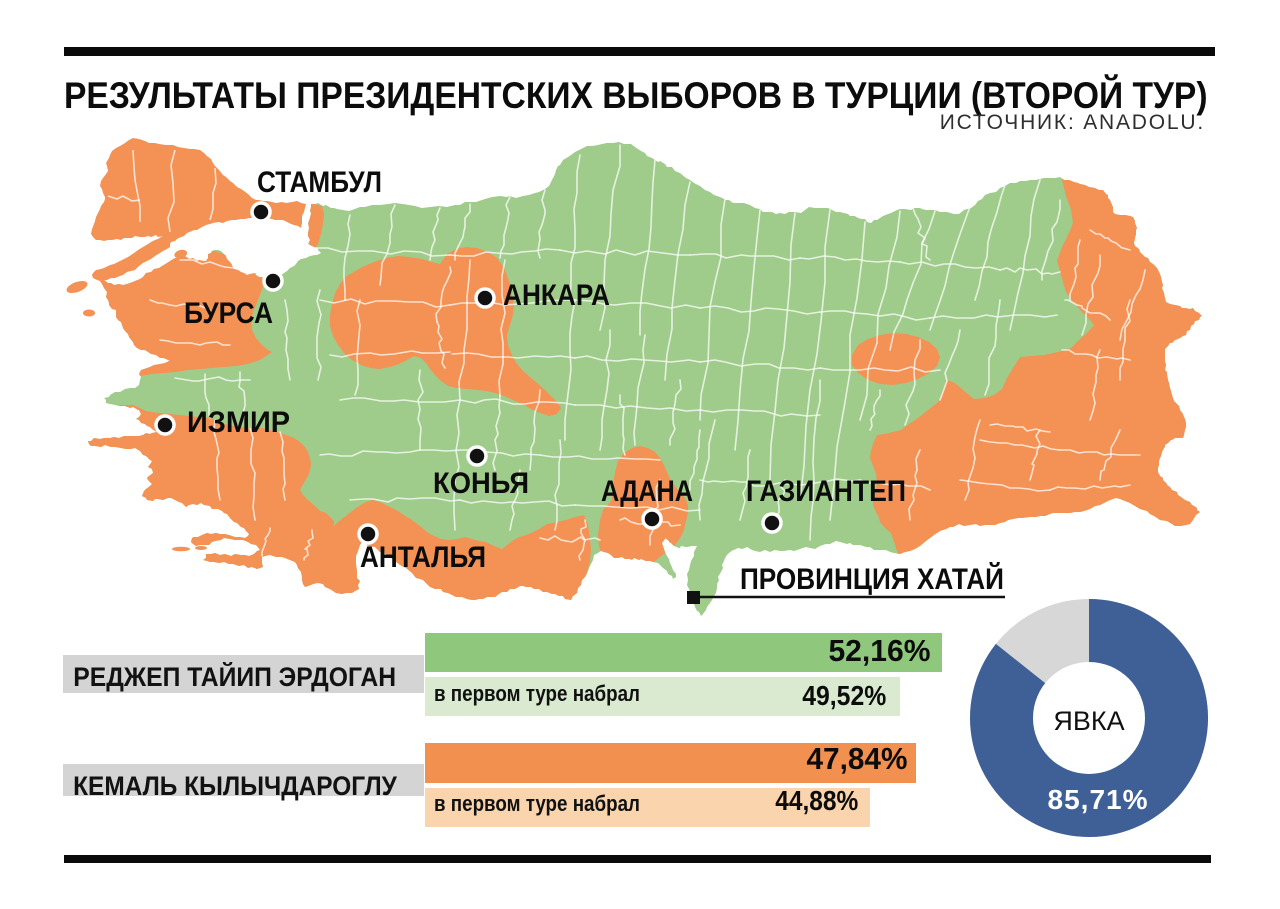 Image resolution: width=1280 pixels, height=909 pixels. What do you see at coordinates (1088, 721) in the screenshot?
I see `svg-text: ЯВКА` at bounding box center [1088, 721].